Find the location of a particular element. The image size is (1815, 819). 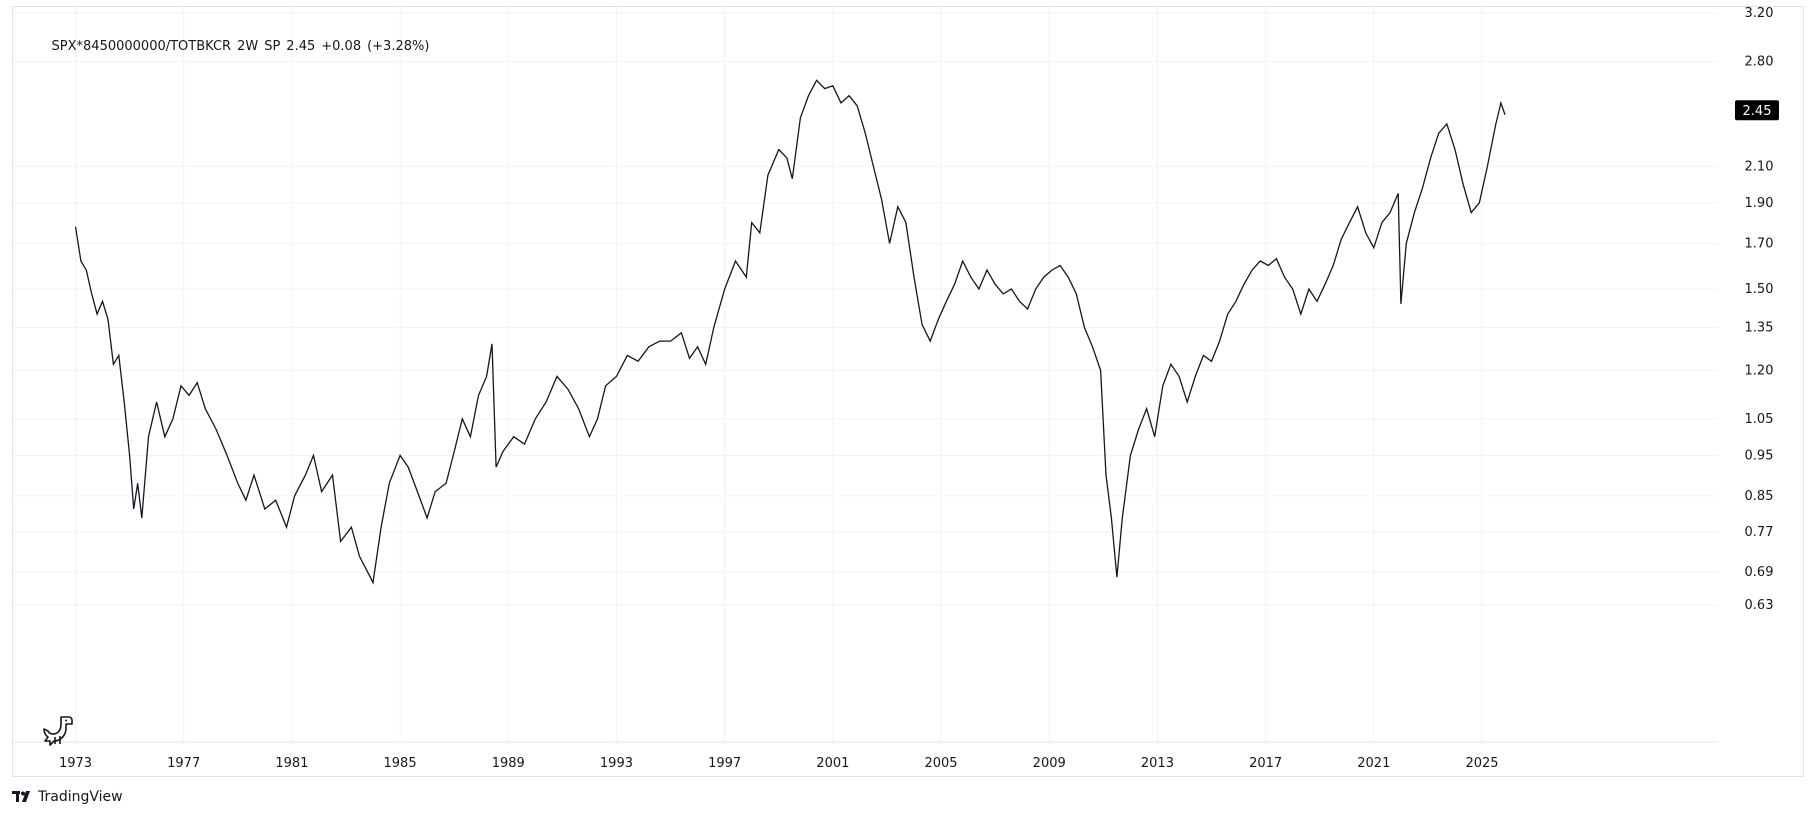

y-tick-label: 1.50 is located at coordinates (1759, 289).